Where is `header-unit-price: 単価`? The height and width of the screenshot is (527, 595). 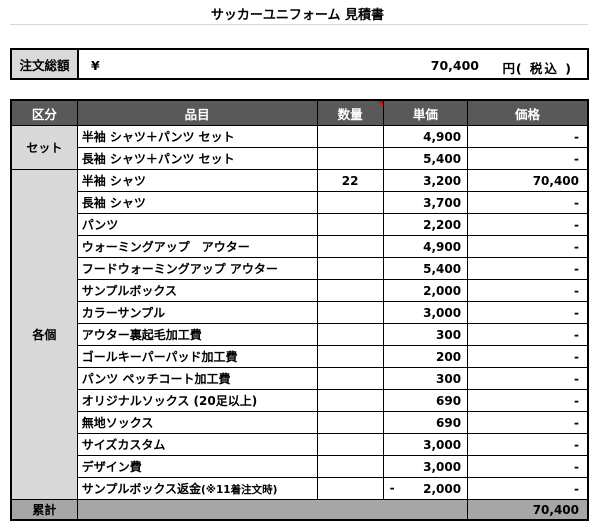 header-unit-price: 単価 is located at coordinates (425, 112).